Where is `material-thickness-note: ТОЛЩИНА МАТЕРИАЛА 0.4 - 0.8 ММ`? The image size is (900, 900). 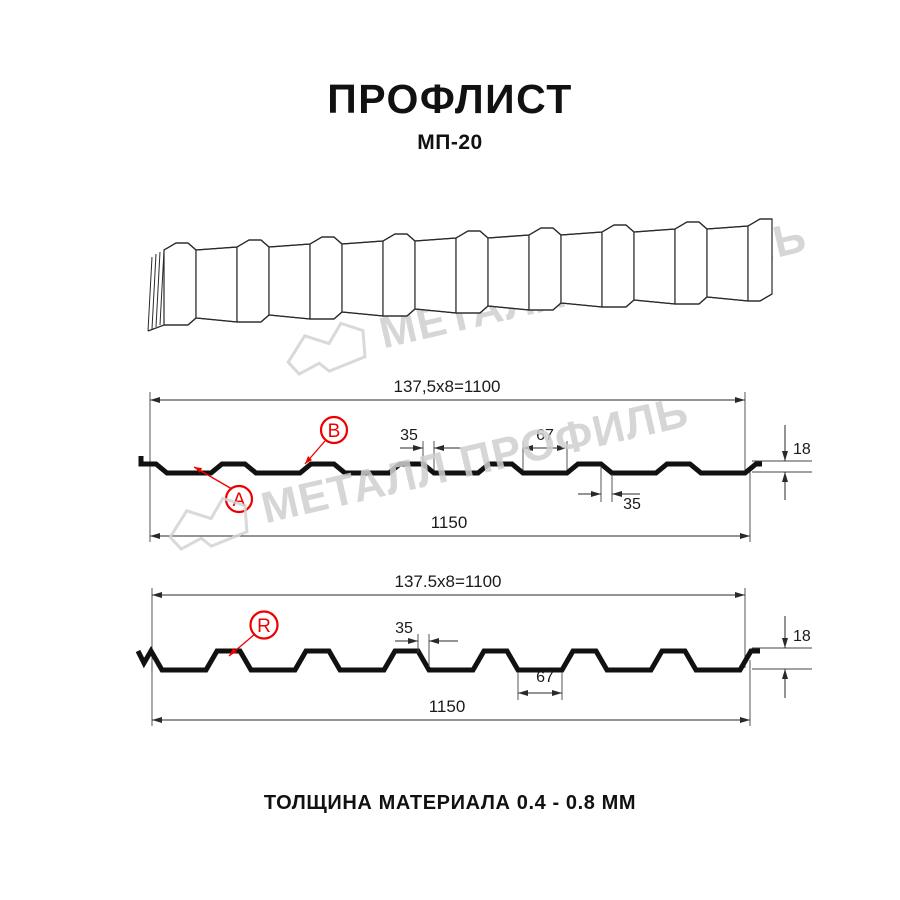
material-thickness-note: ТОЛЩИНА МАТЕРИАЛА 0.4 - 0.8 ММ is located at coordinates (450, 803).